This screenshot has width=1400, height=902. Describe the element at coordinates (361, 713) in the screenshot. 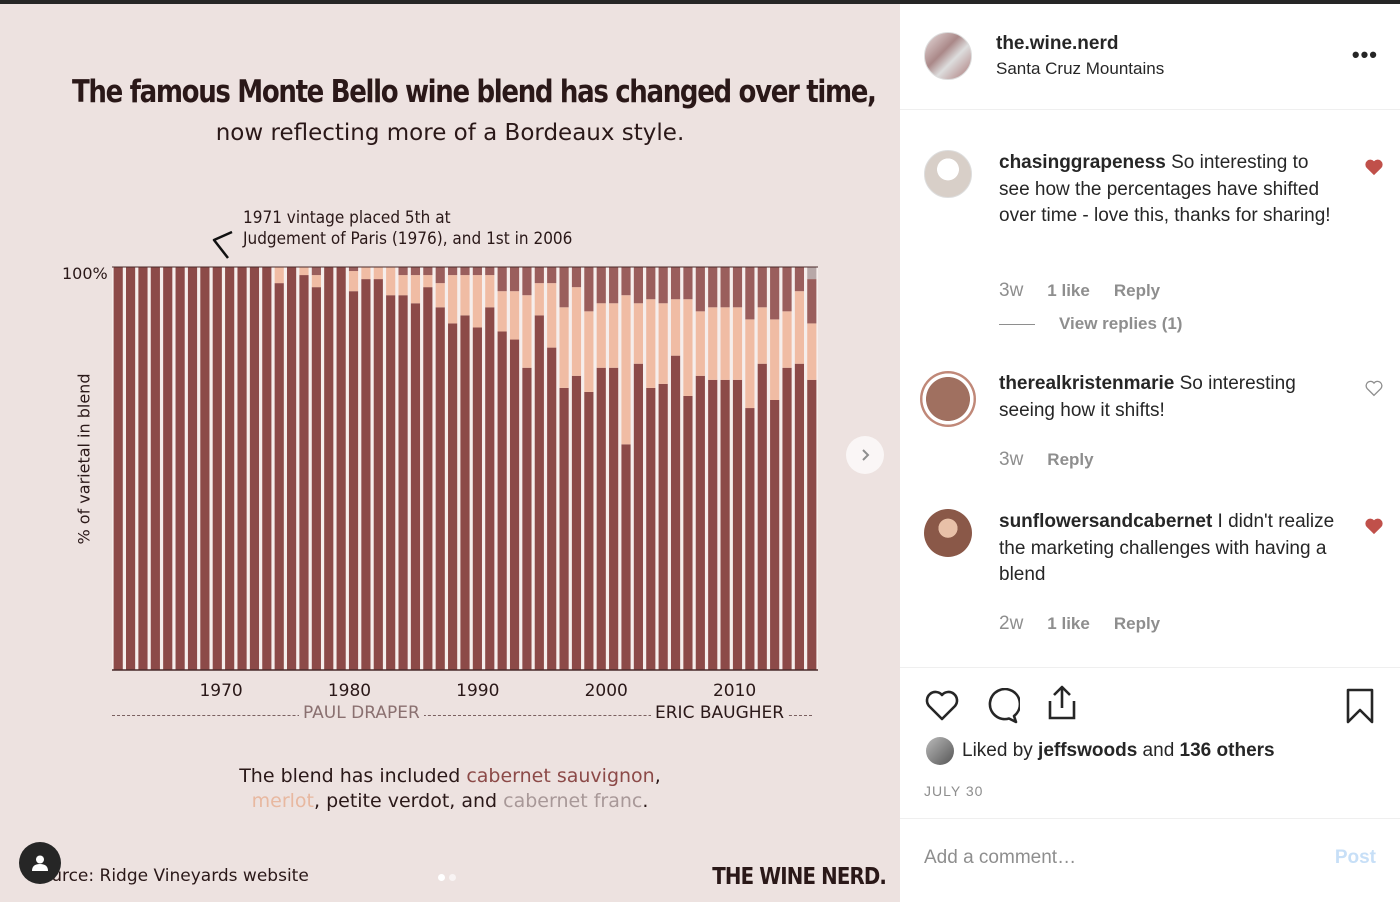

I see `era-paul-draper: PAUL DRAPER` at that location.